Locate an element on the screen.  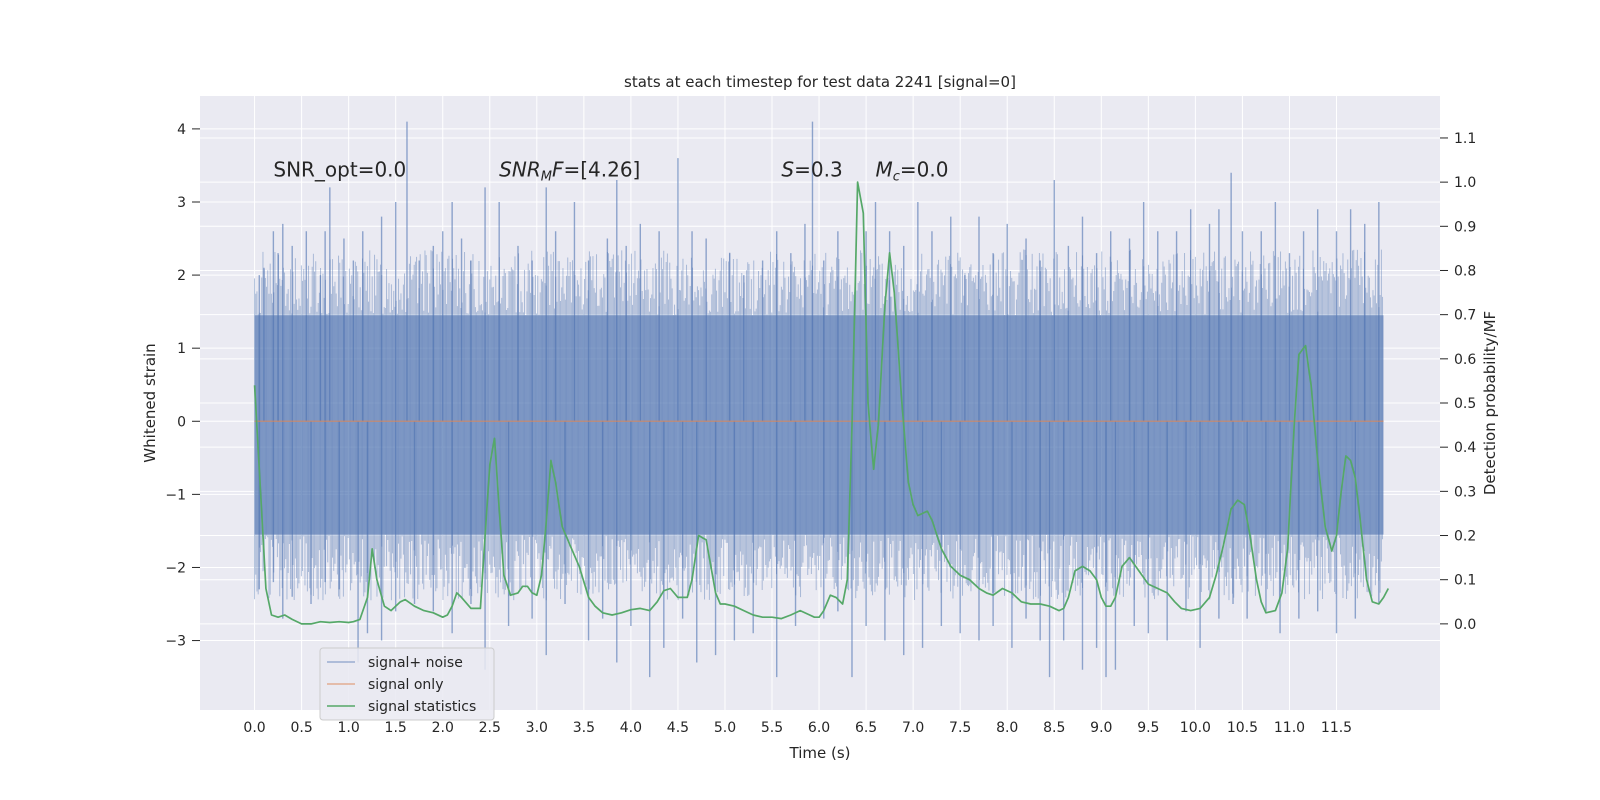
x-tick-label: 0.5 is located at coordinates (301, 728).